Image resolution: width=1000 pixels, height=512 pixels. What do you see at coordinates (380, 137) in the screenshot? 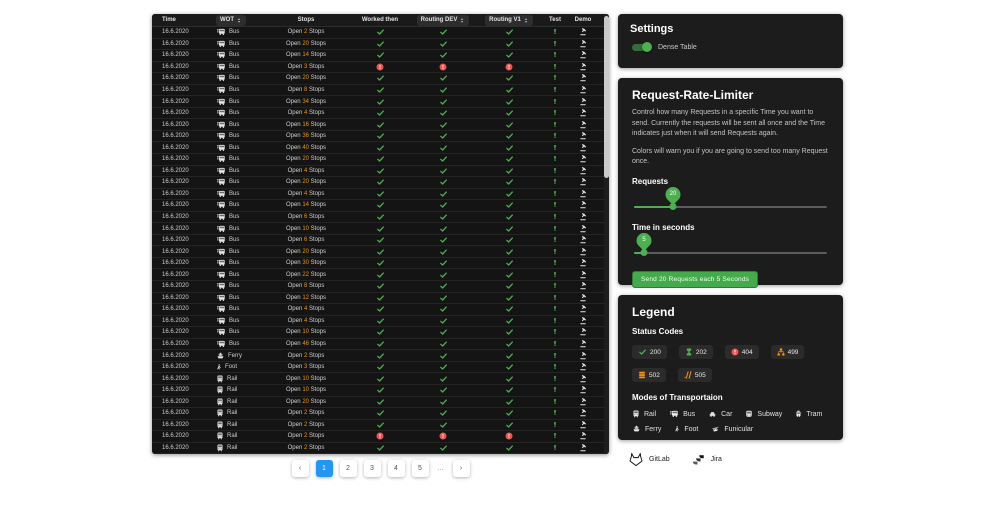
I see `table-row: 16.6.2020 Bus Open 36 Stops` at bounding box center [380, 137].